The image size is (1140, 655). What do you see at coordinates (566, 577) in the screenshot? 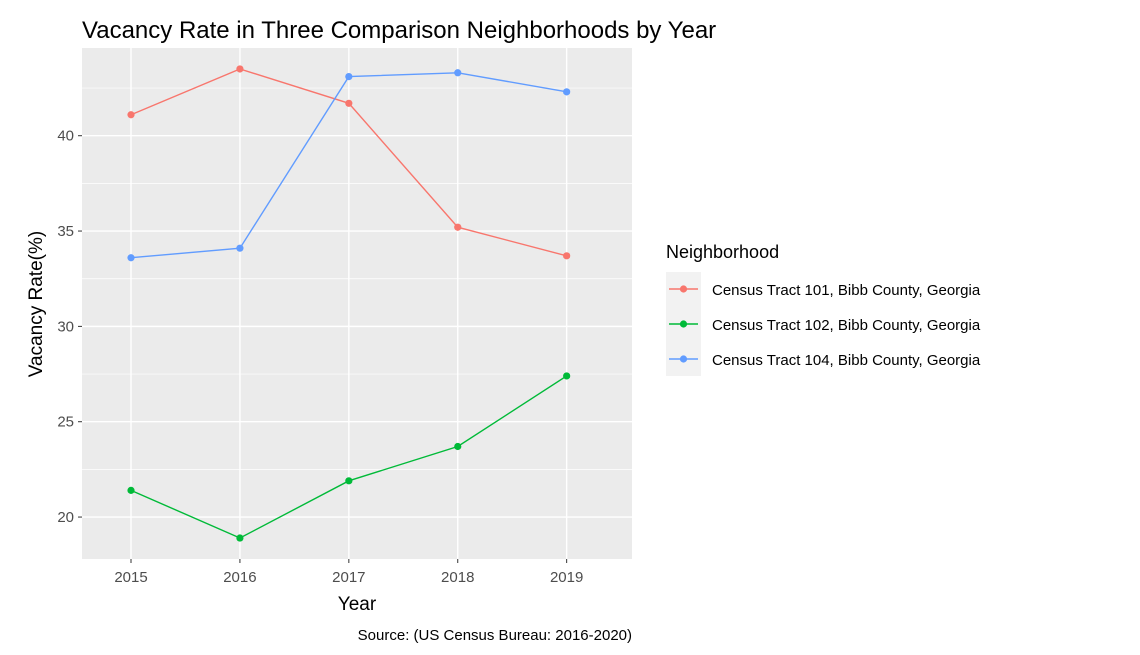
I see `x-tick-label: 2019` at bounding box center [566, 577].